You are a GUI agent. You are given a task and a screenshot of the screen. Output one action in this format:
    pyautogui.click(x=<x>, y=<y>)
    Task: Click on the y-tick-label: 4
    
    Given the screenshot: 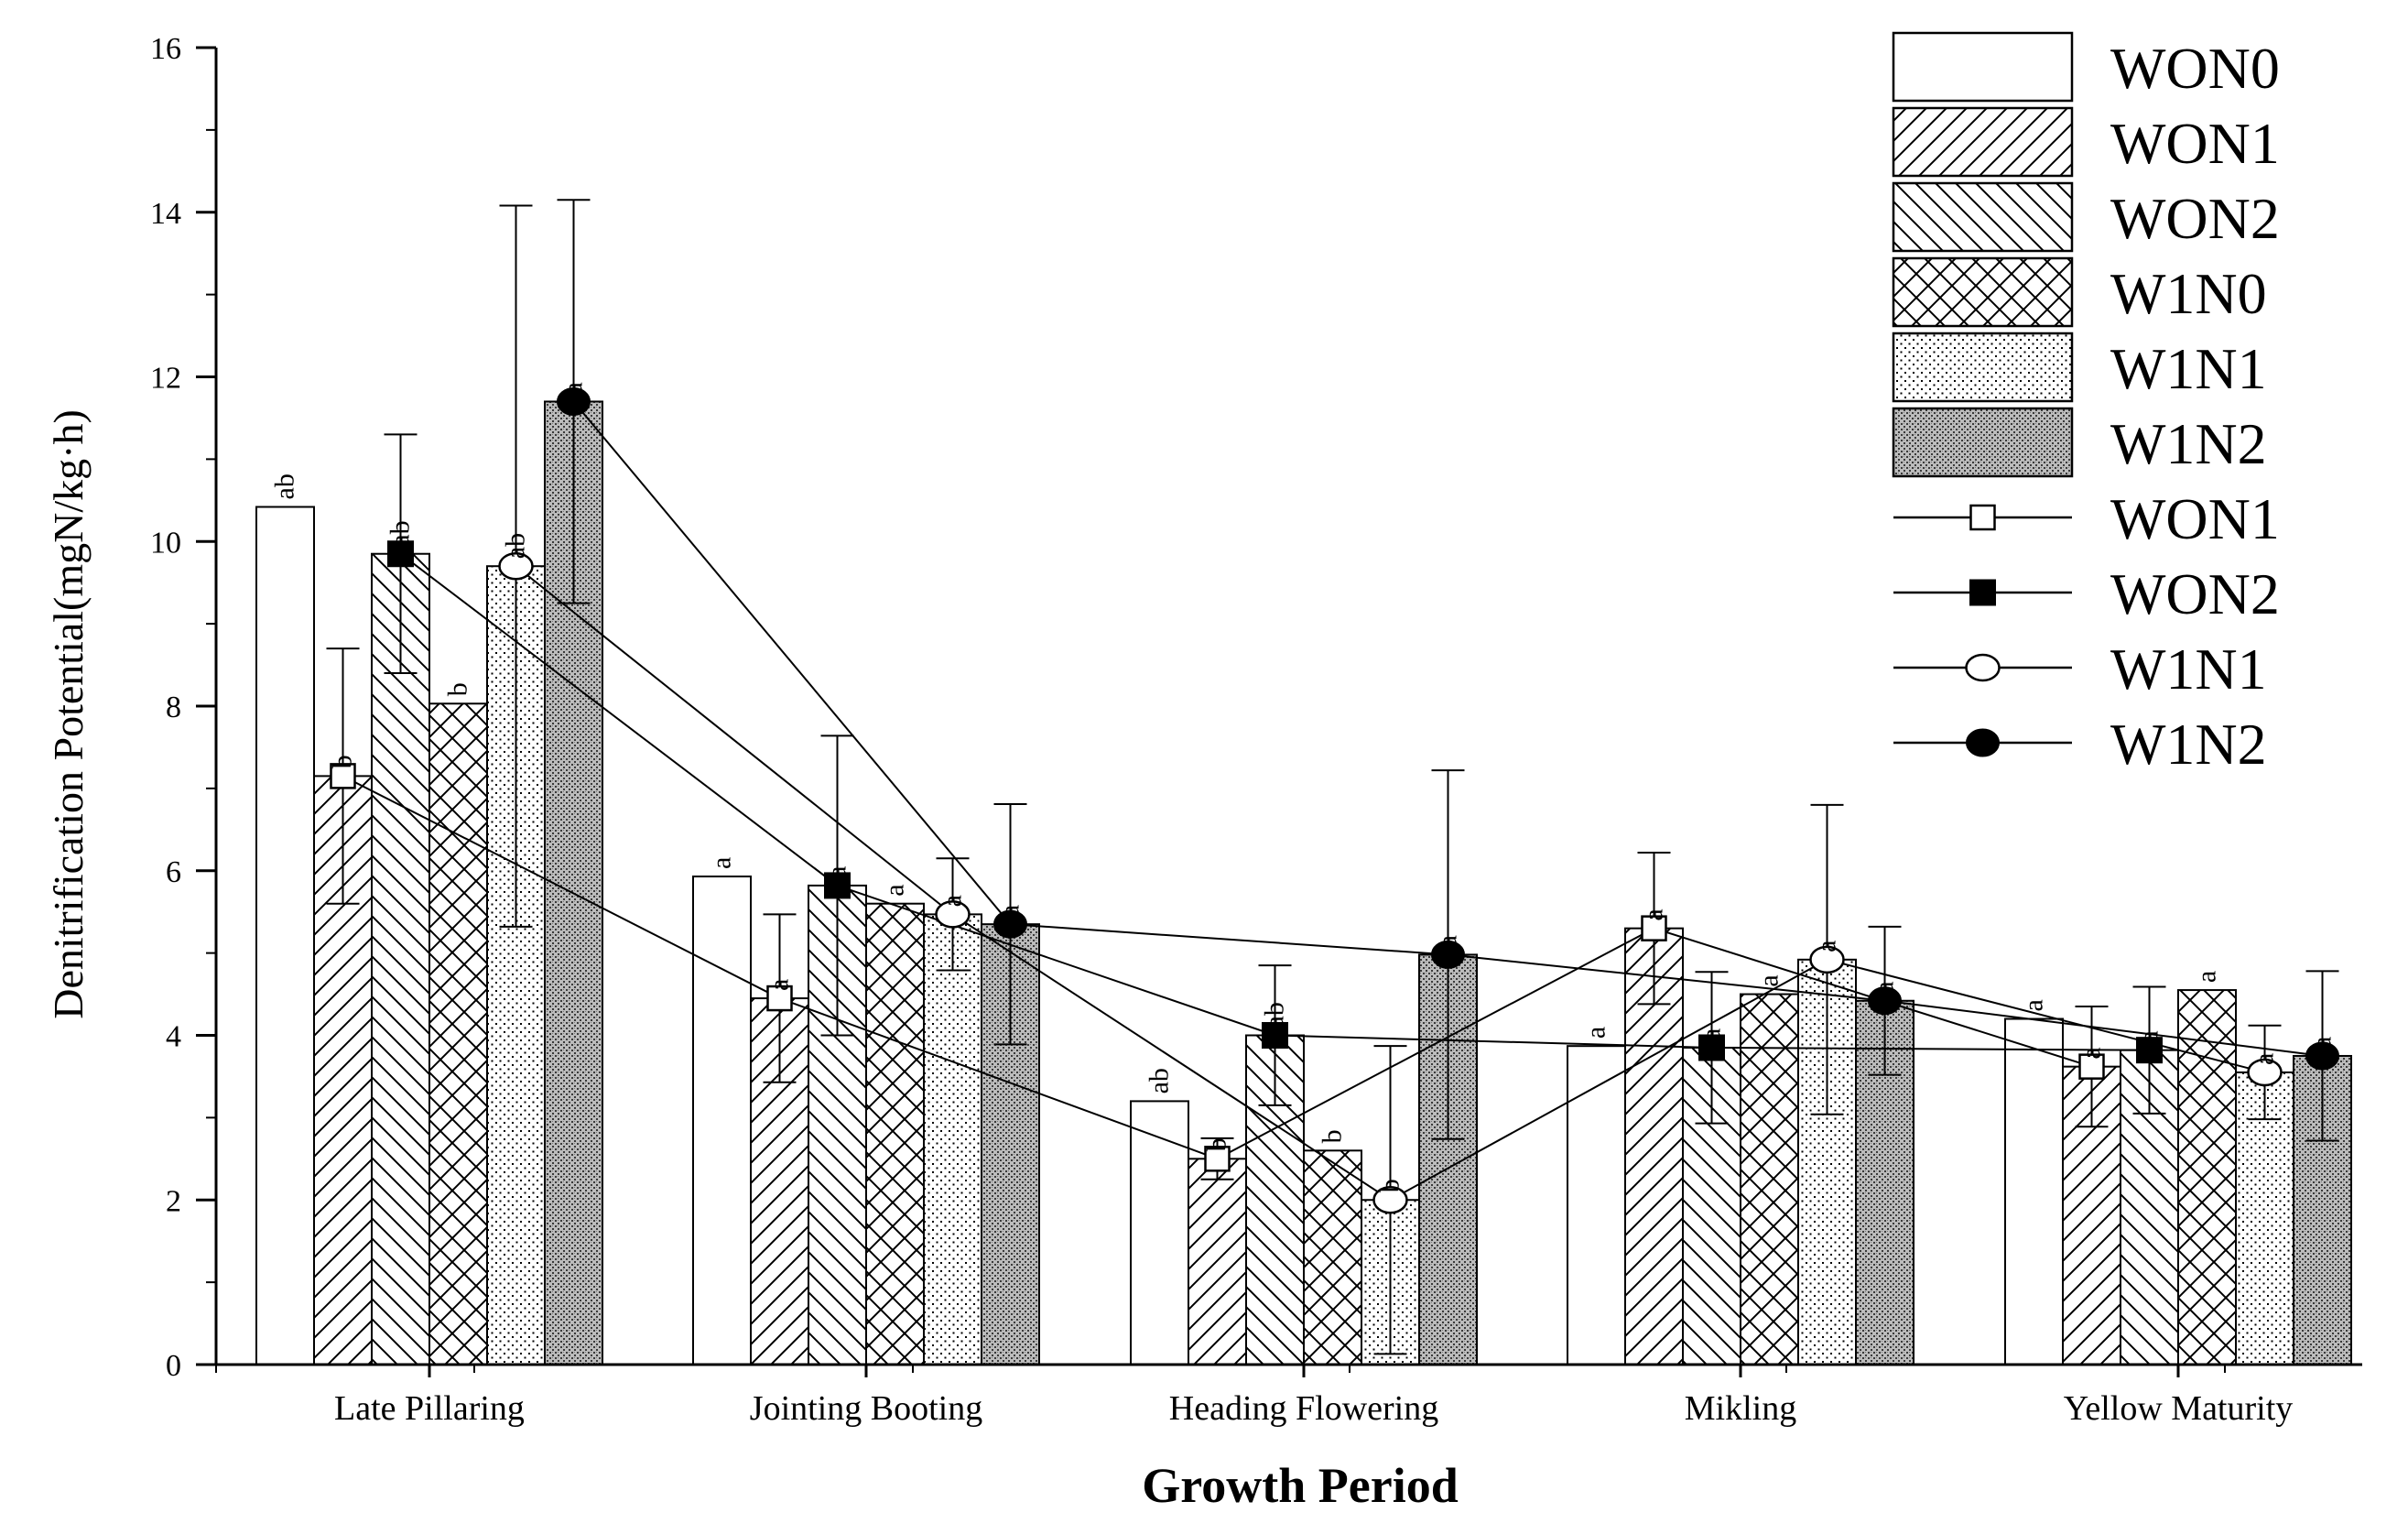 What is the action you would take?
    pyautogui.click(x=173, y=1037)
    